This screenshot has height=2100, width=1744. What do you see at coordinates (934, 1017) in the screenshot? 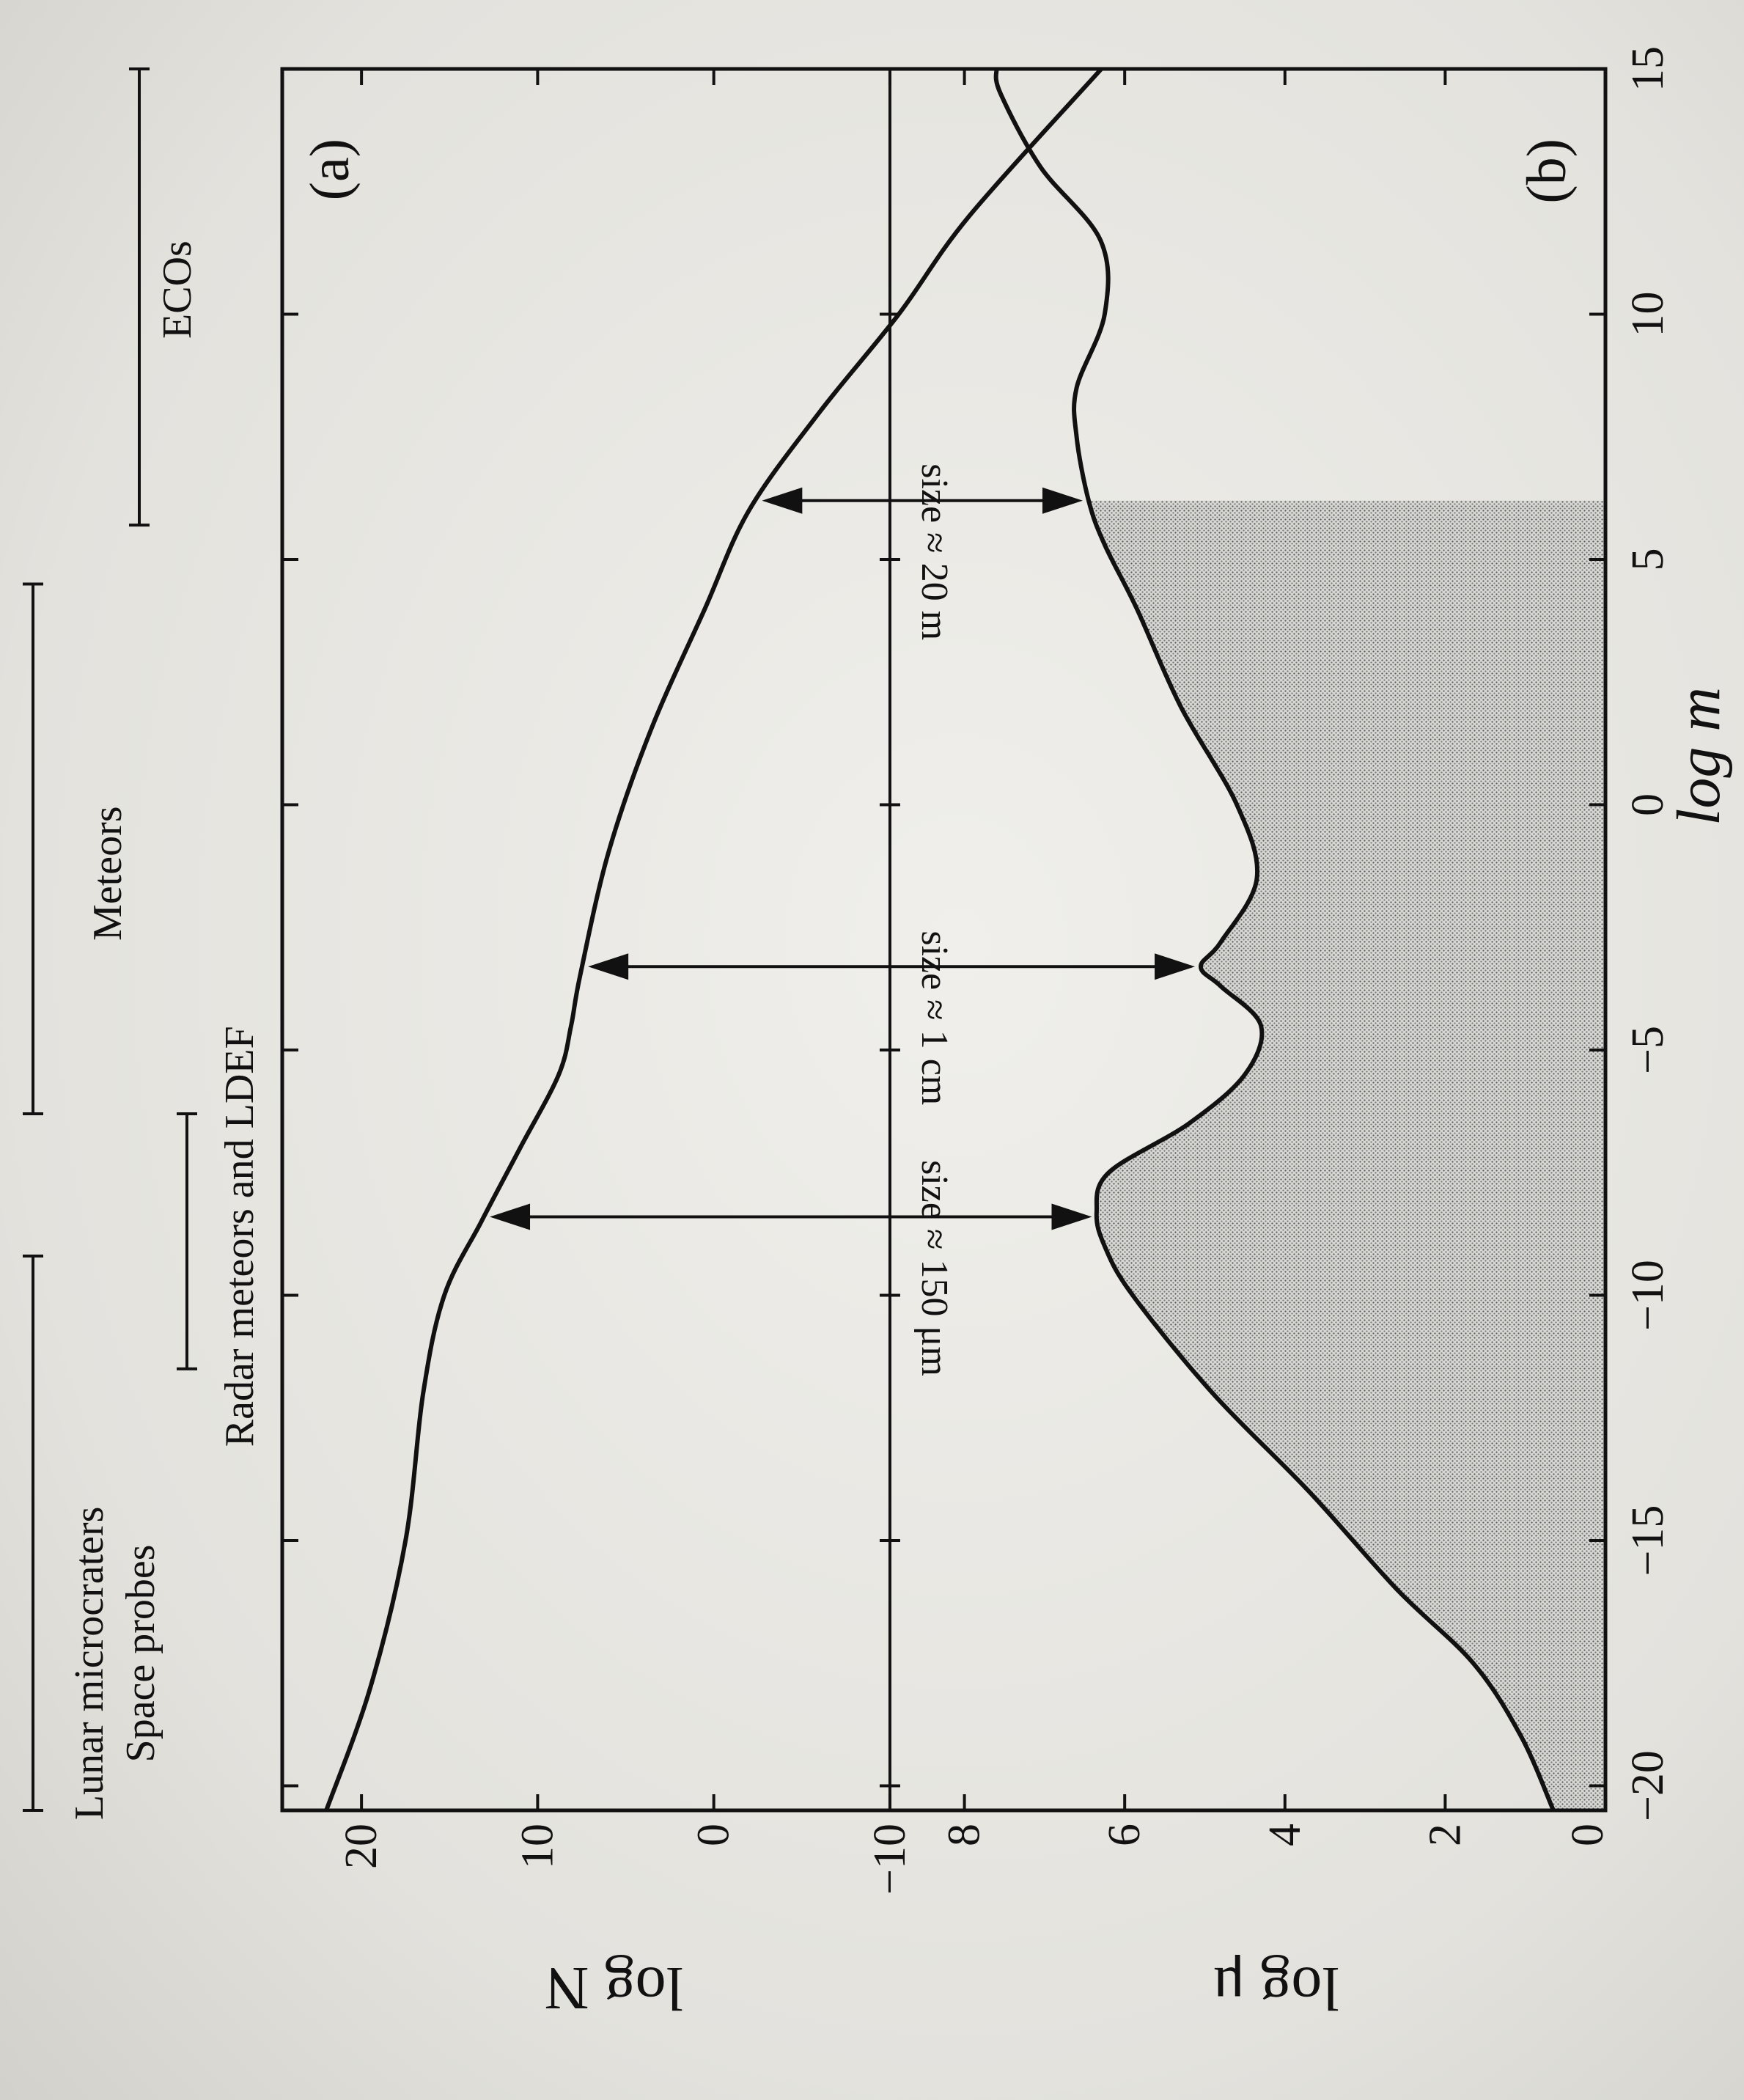
I see `annotation-label: size ≈ 1 cm` at bounding box center [934, 1017].